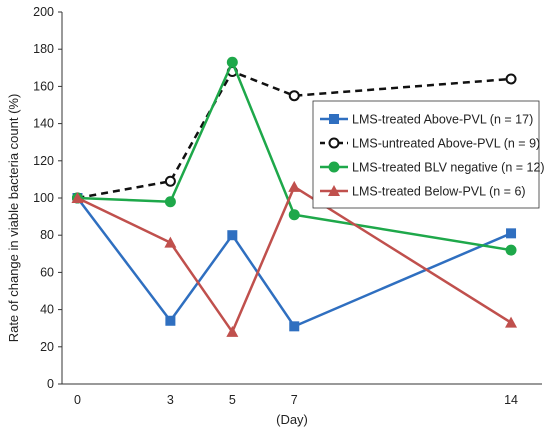 This screenshot has height=435, width=550. Describe the element at coordinates (446, 144) in the screenshot. I see `legend-label: LMS-untreated Above-PVL (n = 9)` at that location.